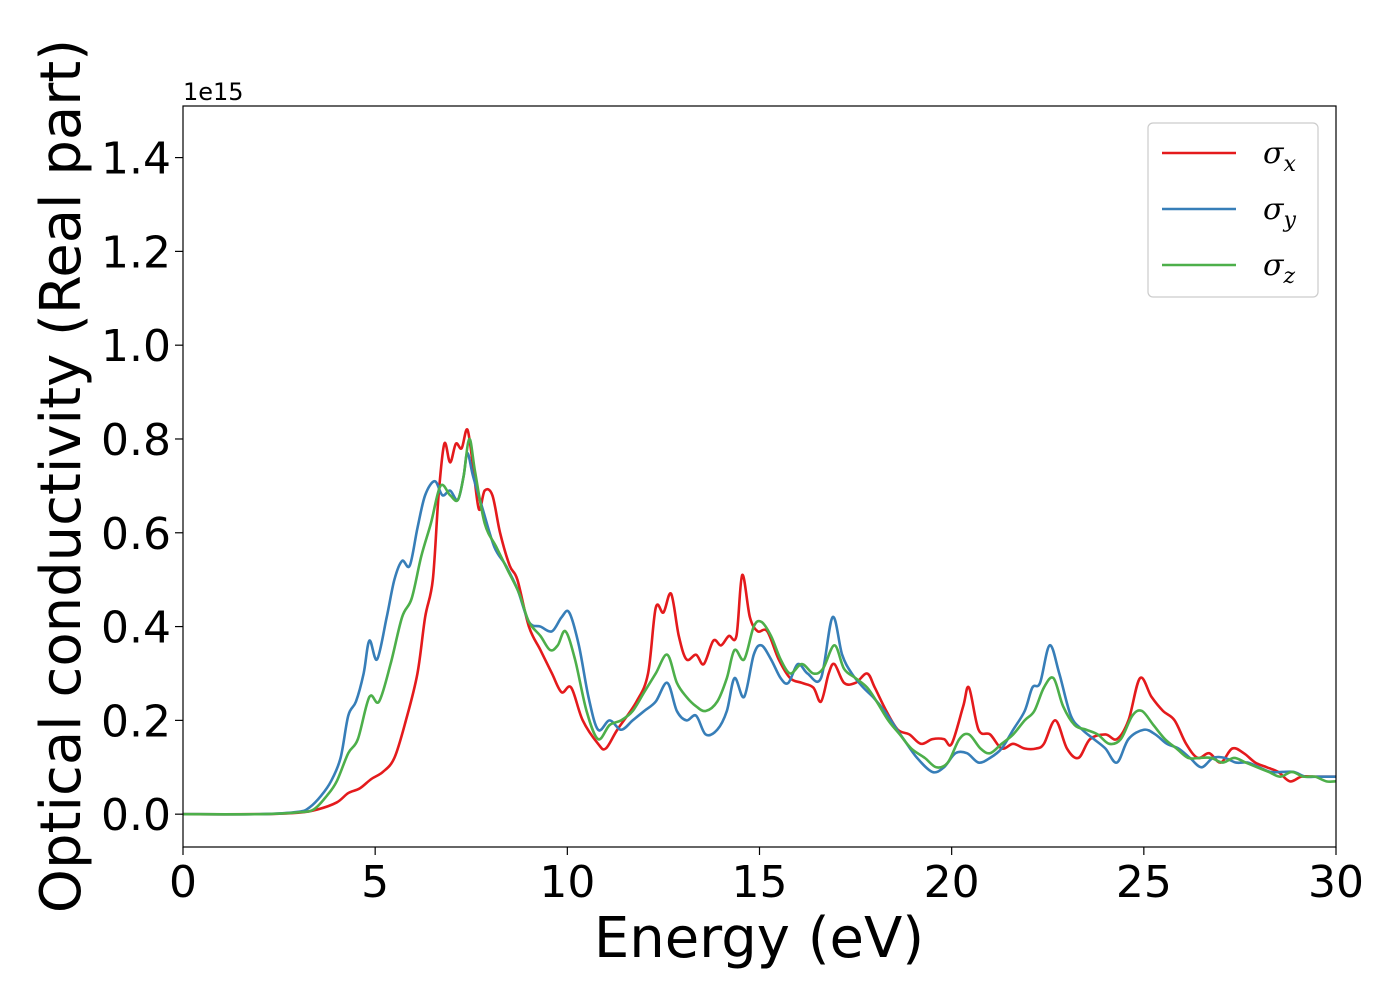  What do you see at coordinates (1144, 882) in the screenshot?
I see `x-tick-label: 25` at bounding box center [1144, 882].